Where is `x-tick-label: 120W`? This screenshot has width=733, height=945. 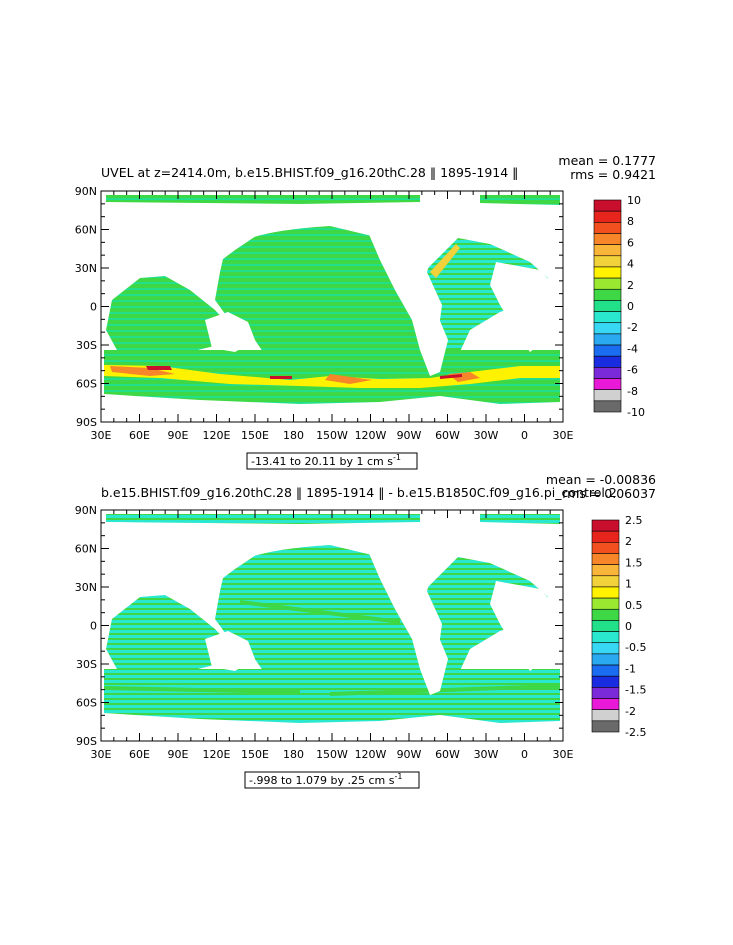
x-tick-label: 120W is located at coordinates (371, 754).